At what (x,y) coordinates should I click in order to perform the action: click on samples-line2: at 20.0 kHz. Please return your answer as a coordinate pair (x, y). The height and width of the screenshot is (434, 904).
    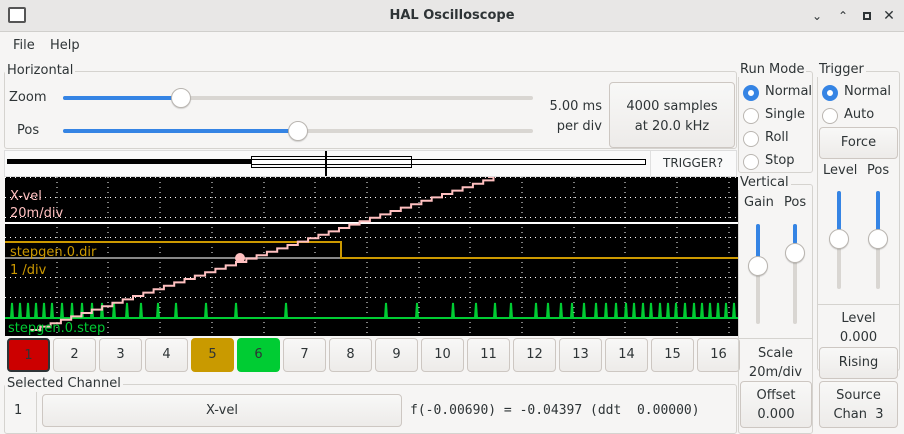
    Looking at the image, I should click on (672, 126).